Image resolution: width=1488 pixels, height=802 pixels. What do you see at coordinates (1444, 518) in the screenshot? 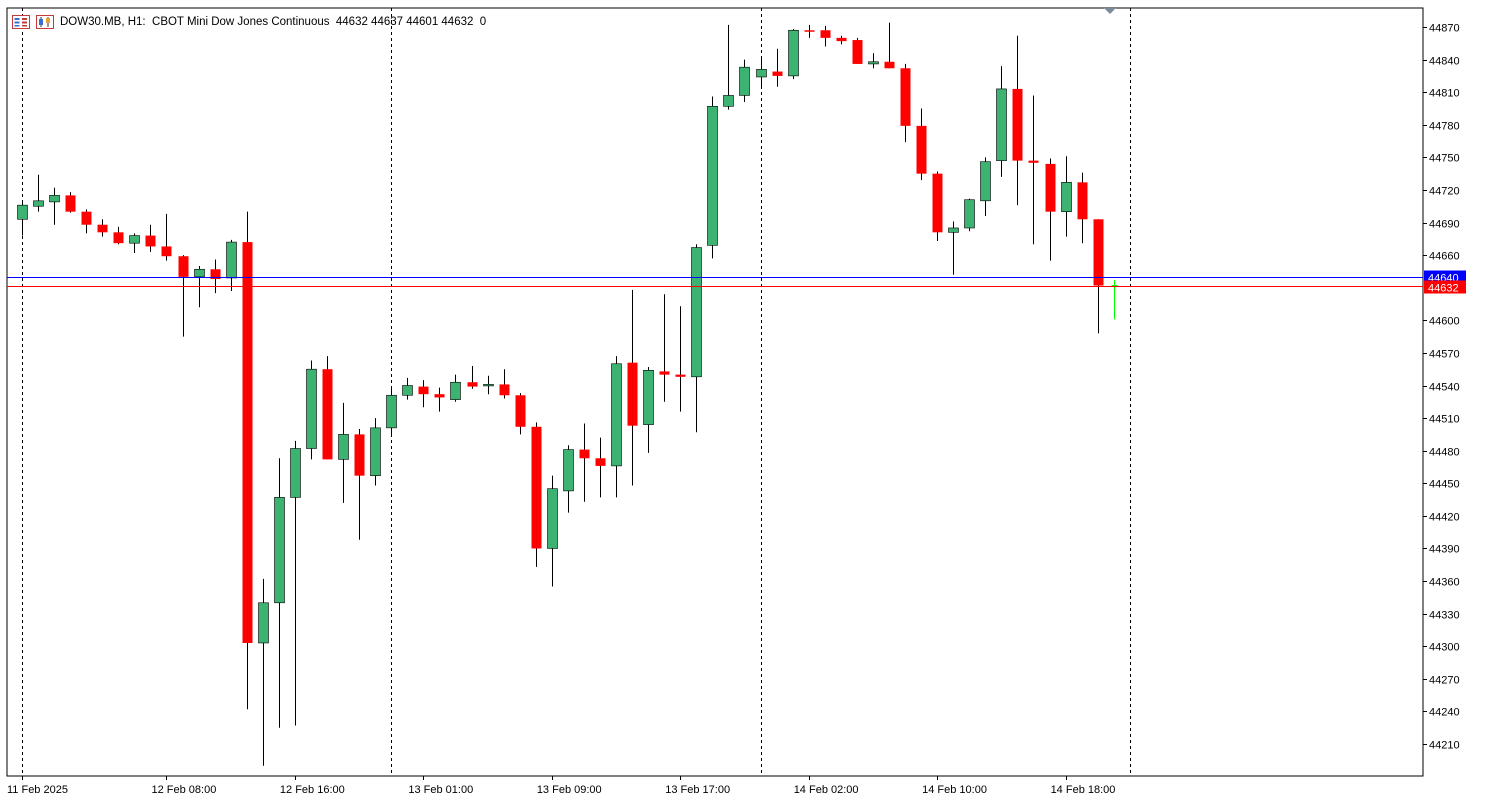
I see `y-tick-label: 44420` at bounding box center [1444, 518].